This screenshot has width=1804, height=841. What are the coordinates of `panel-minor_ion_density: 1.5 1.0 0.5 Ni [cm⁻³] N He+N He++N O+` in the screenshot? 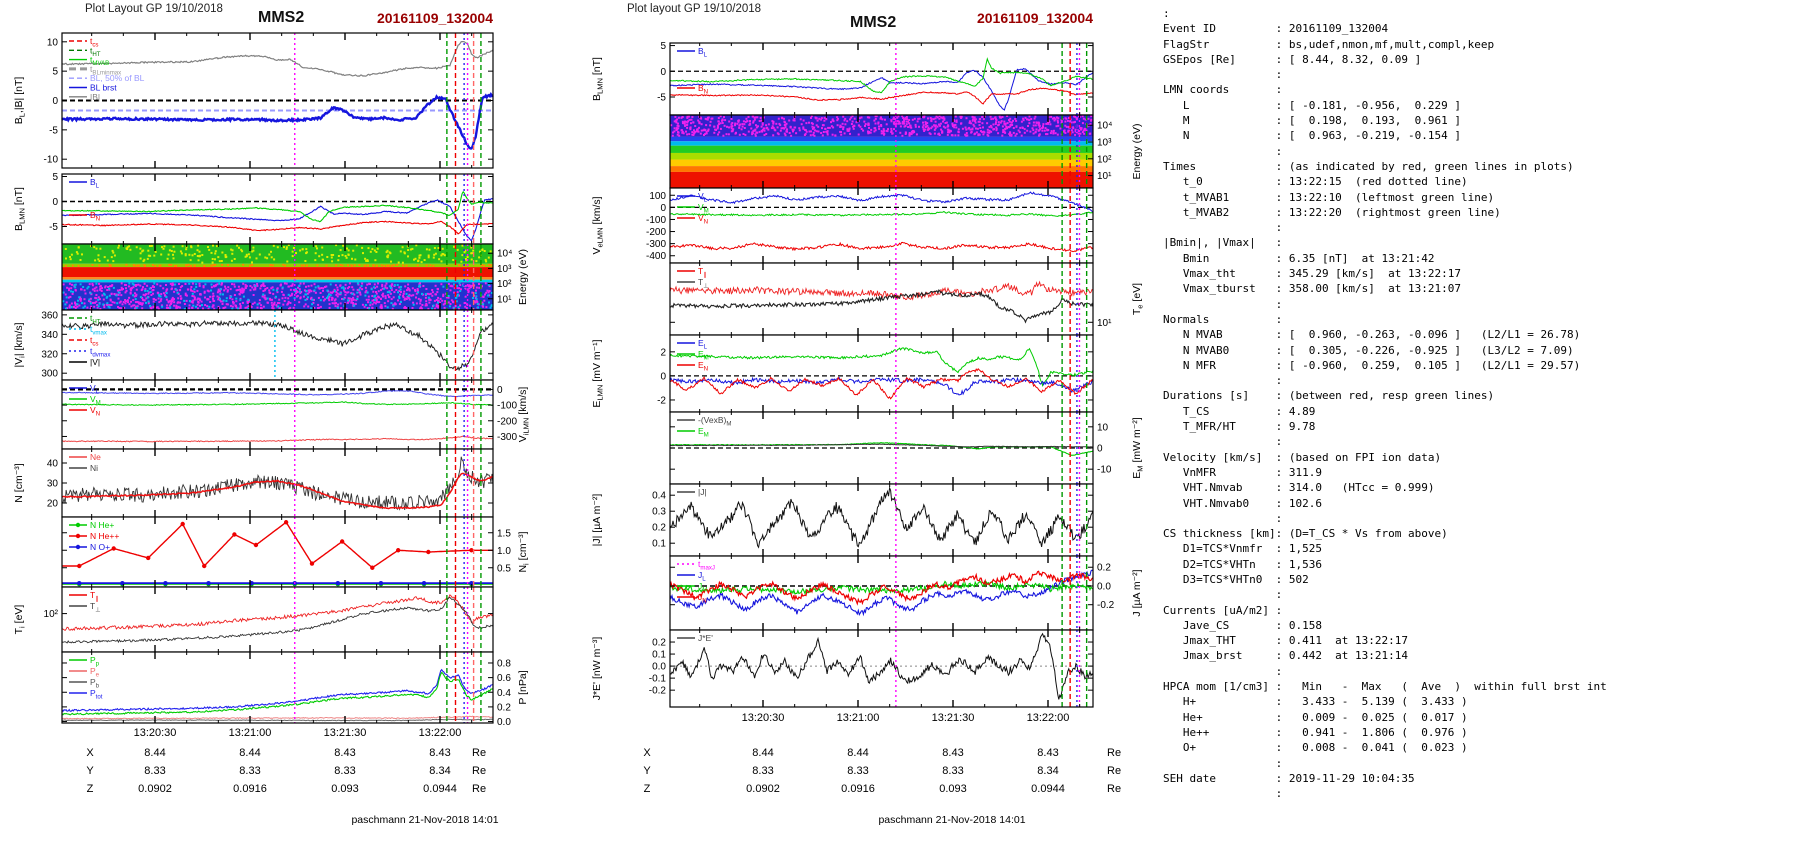 It's located at (296, 552).